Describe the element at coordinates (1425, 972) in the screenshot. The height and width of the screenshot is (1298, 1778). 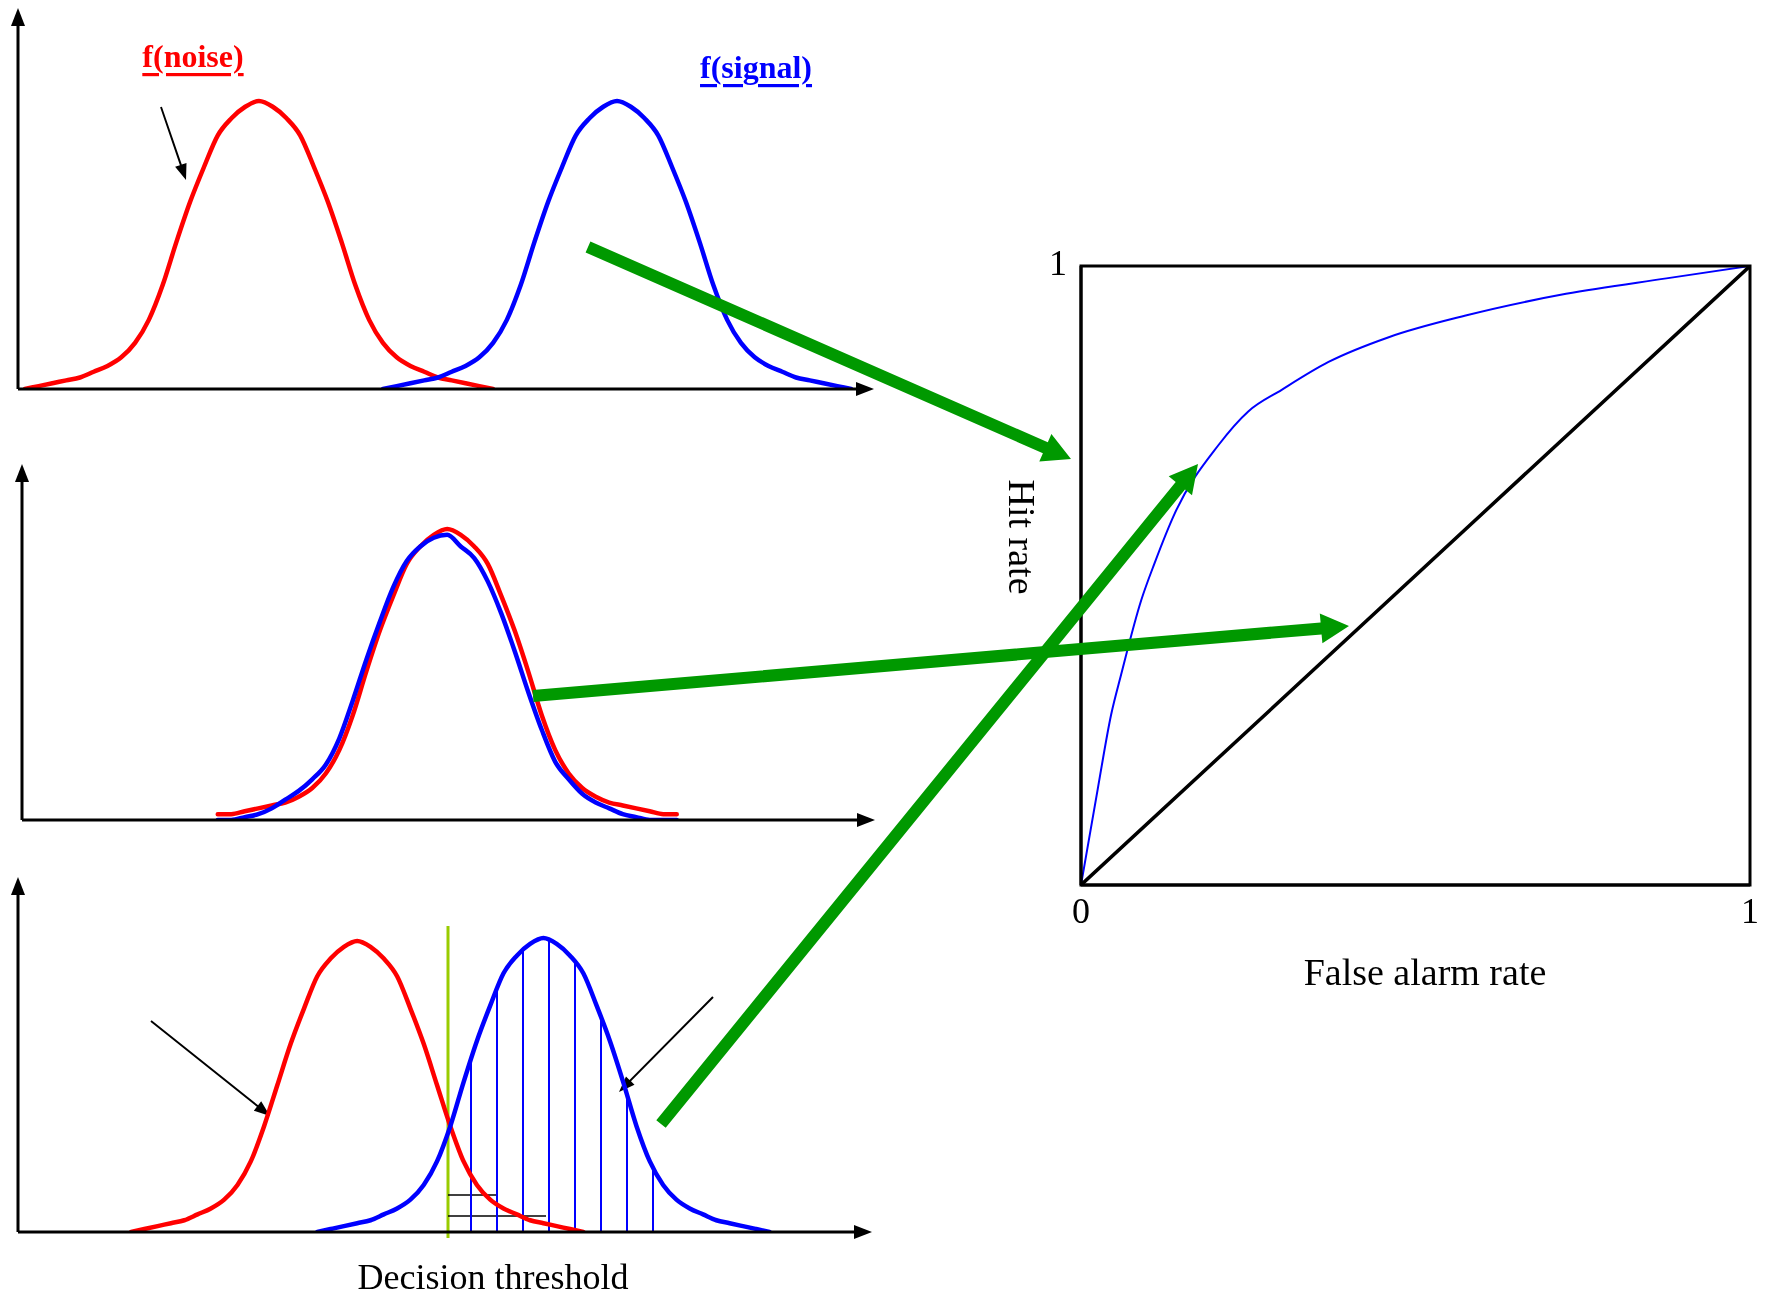
I see `x-axis-title: False alarm rate` at that location.